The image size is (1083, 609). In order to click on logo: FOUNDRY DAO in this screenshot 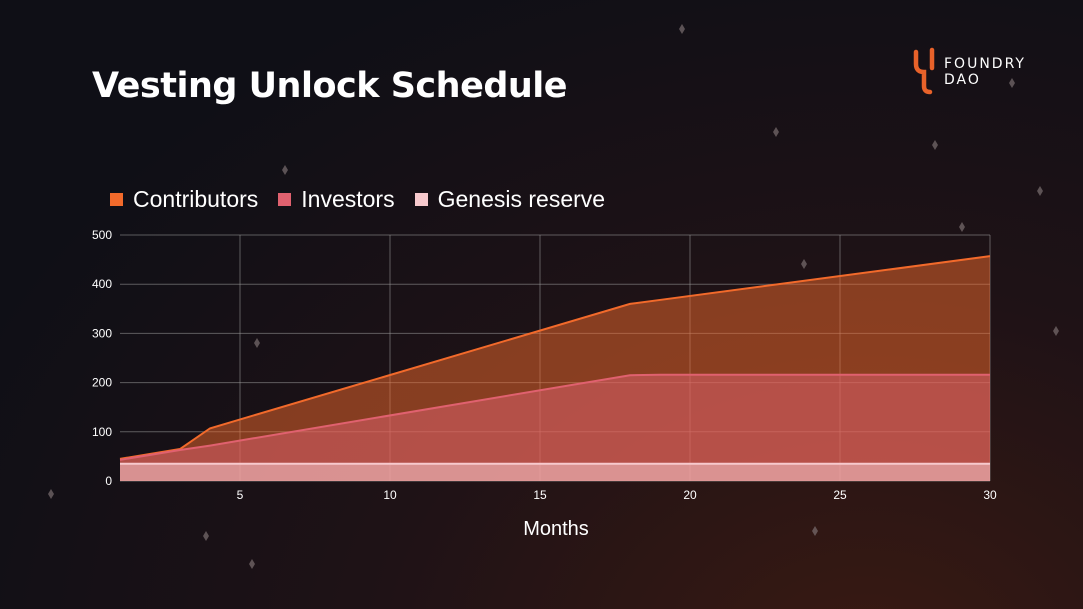, I will do `click(982, 72)`.